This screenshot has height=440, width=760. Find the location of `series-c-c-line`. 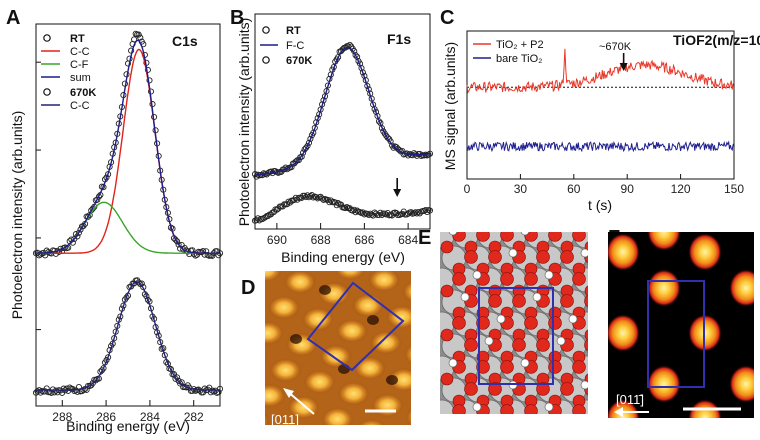

series-c-c-line is located at coordinates (128, 336).